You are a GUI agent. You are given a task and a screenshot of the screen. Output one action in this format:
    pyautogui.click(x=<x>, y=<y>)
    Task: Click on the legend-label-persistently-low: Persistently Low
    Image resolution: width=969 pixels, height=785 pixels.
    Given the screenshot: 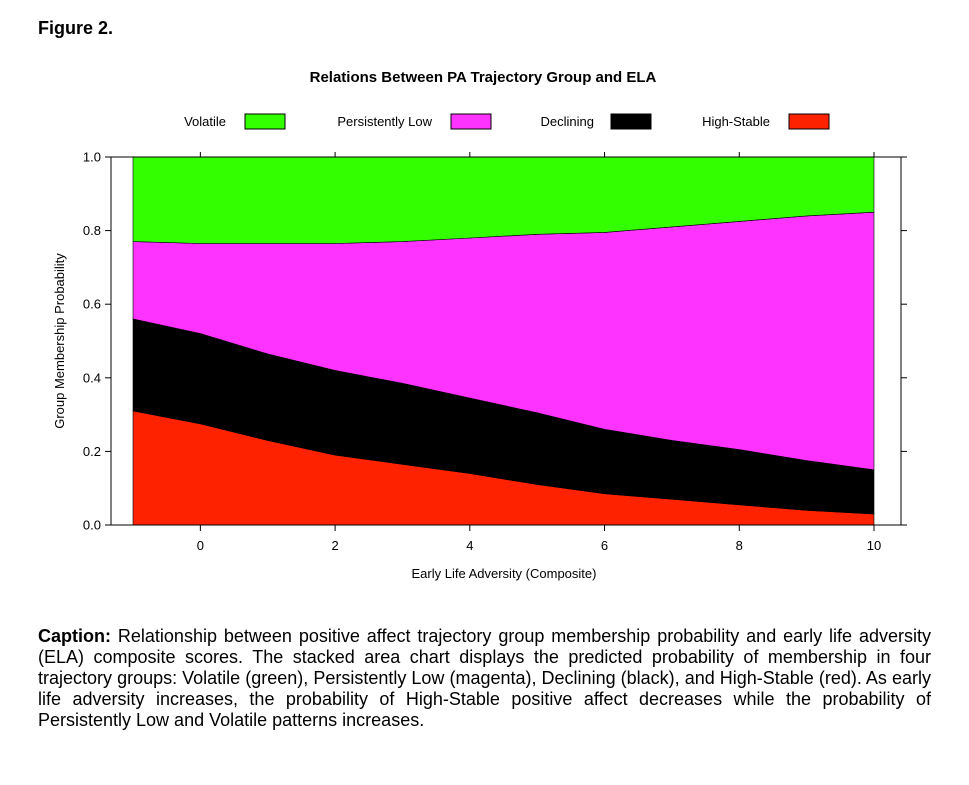 What is the action you would take?
    pyautogui.click(x=384, y=121)
    